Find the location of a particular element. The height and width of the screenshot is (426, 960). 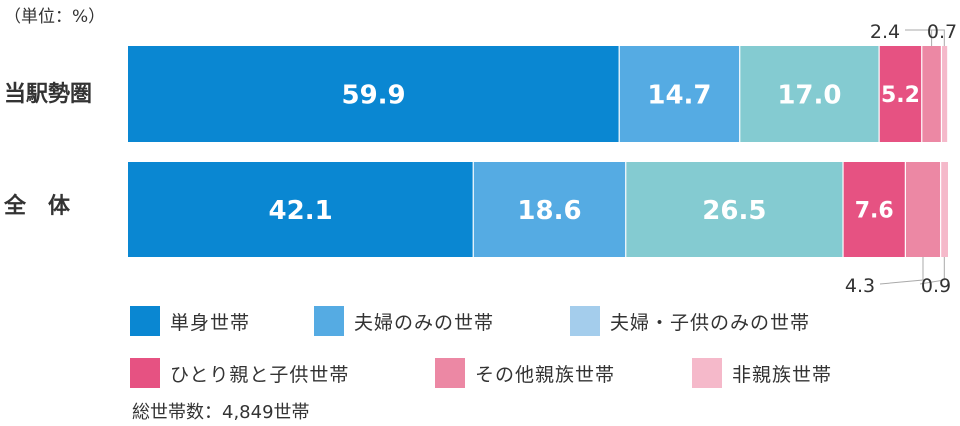

data-label-station-area-single: 59.9 is located at coordinates (374, 95).